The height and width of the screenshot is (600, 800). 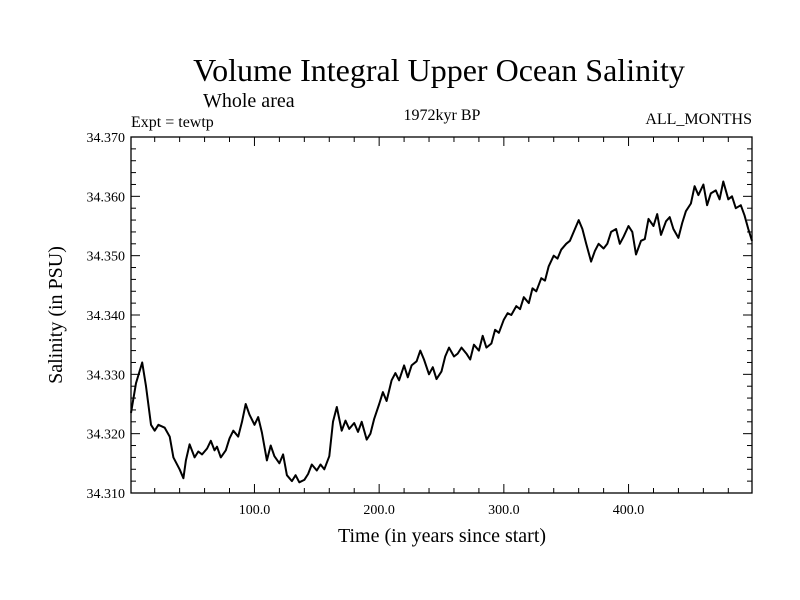 I want to click on y-tick-label: 34.360, so click(x=106, y=197).